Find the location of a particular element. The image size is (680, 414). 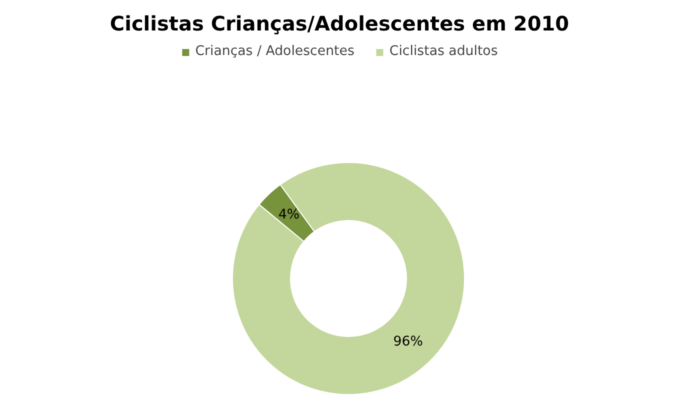

legend-label: Crianças / Adolescentes is located at coordinates (274, 51).